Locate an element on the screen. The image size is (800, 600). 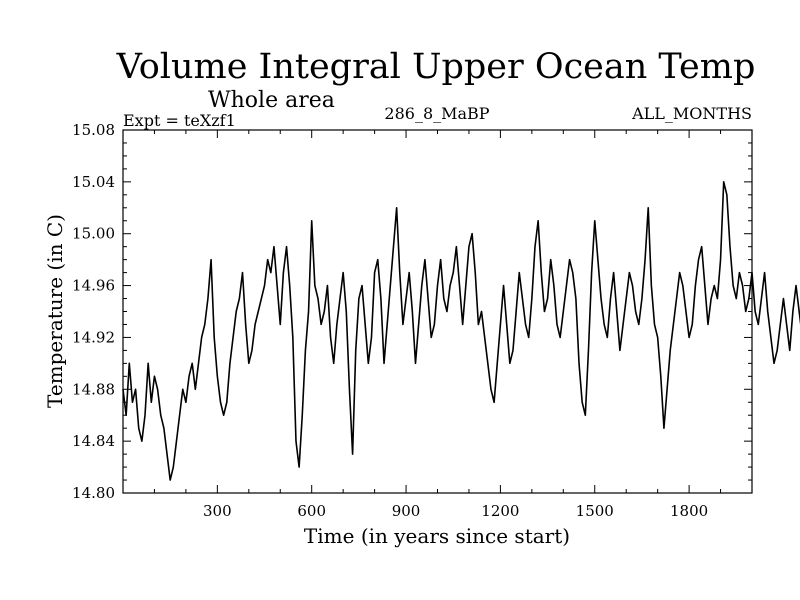
y-tick-label: 15.04 is located at coordinates (93, 182).